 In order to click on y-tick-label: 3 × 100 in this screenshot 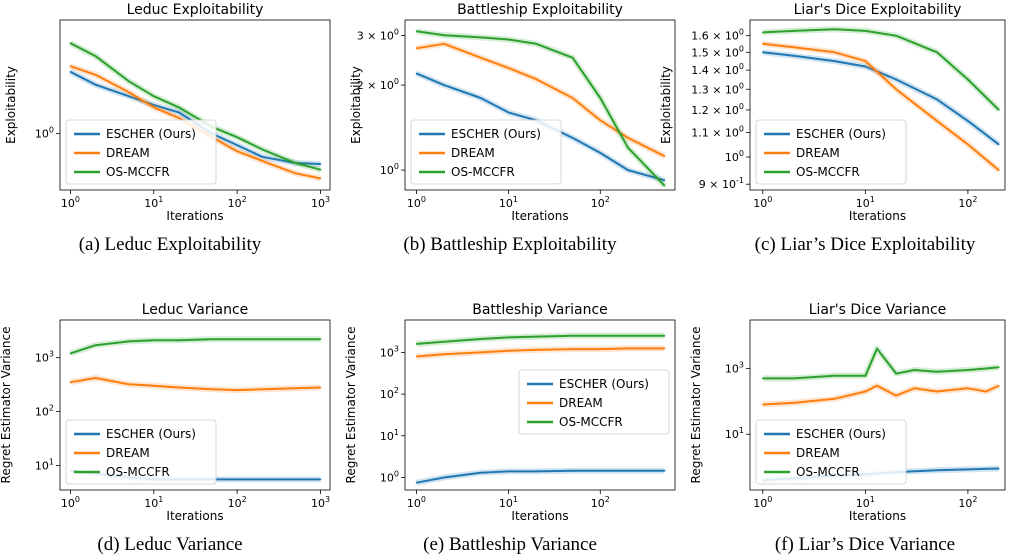, I will do `click(378, 34)`.